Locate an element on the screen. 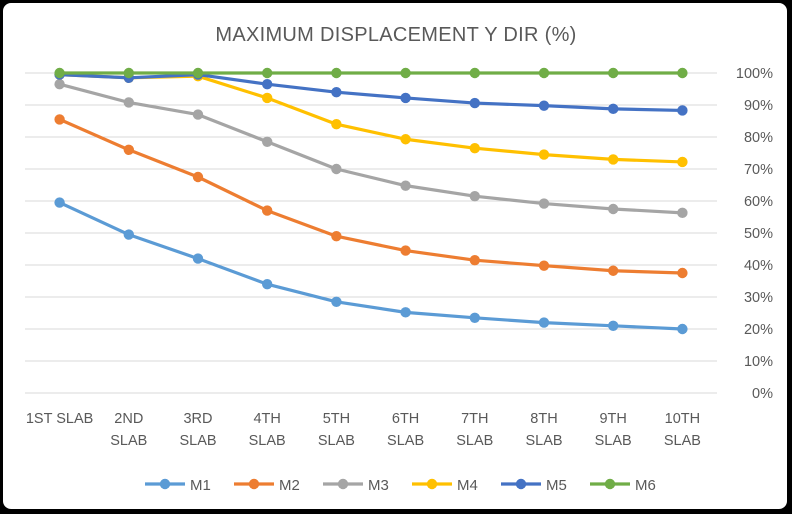  legend-label: M6 is located at coordinates (645, 485).